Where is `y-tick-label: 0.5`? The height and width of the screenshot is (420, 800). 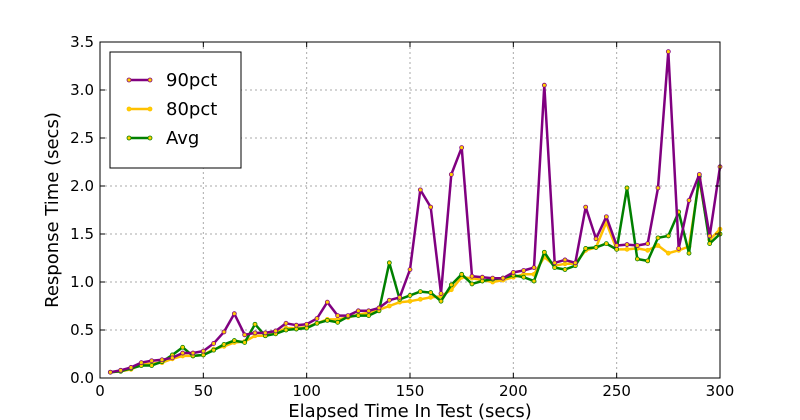
y-tick-label: 0.5 is located at coordinates (82, 330).